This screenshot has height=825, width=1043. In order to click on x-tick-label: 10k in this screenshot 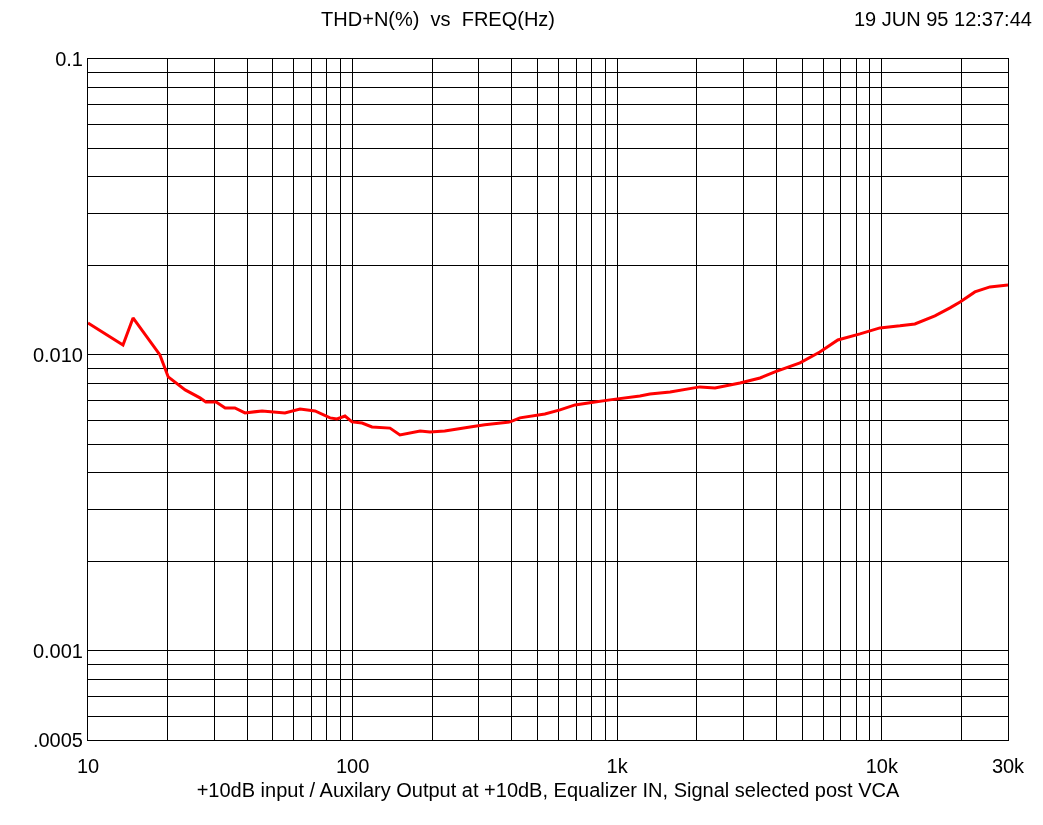, I will do `click(882, 766)`.